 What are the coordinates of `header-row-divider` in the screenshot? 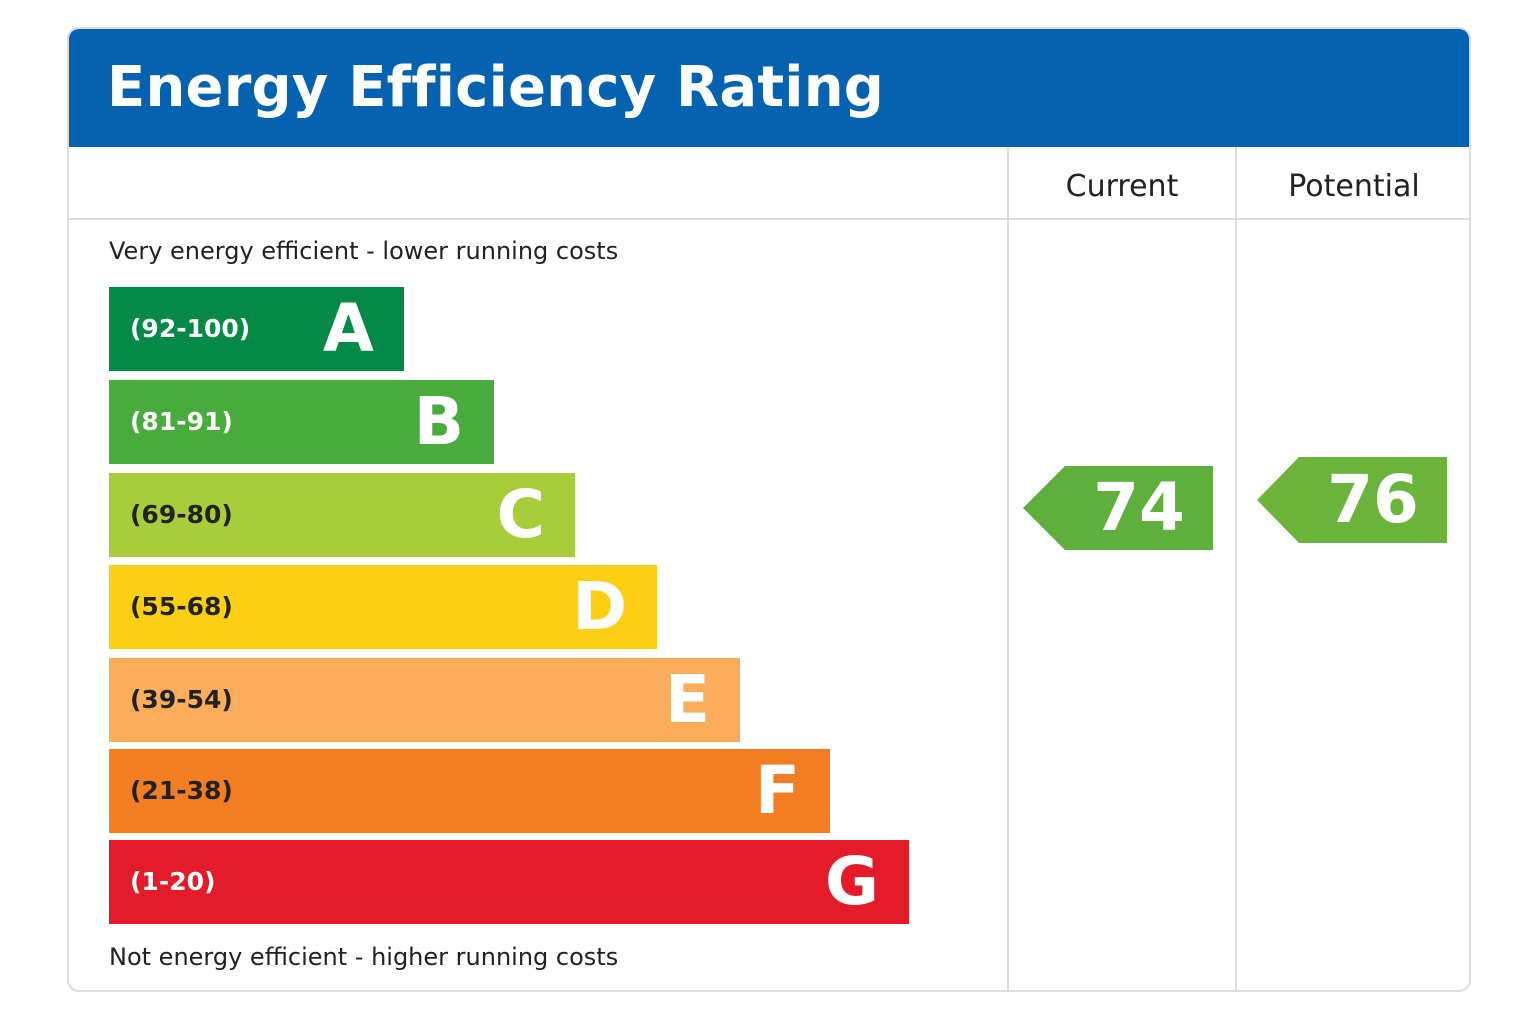 It's located at (769, 219).